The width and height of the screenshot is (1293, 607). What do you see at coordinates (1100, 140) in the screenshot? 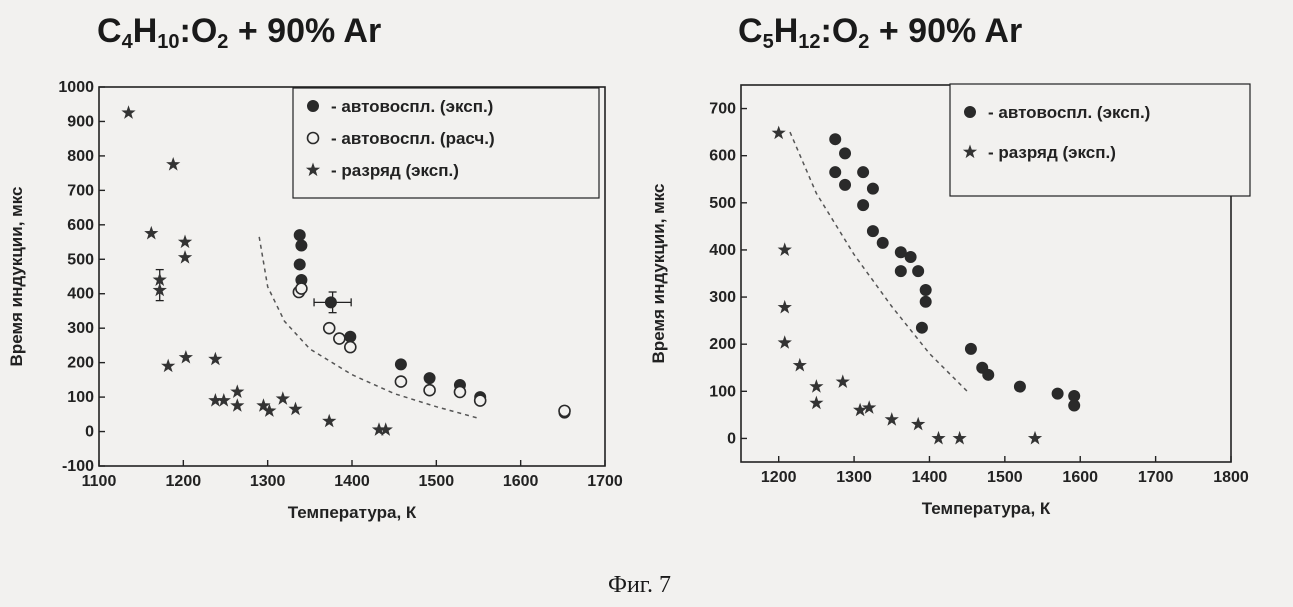
I see `legend-box` at bounding box center [1100, 140].